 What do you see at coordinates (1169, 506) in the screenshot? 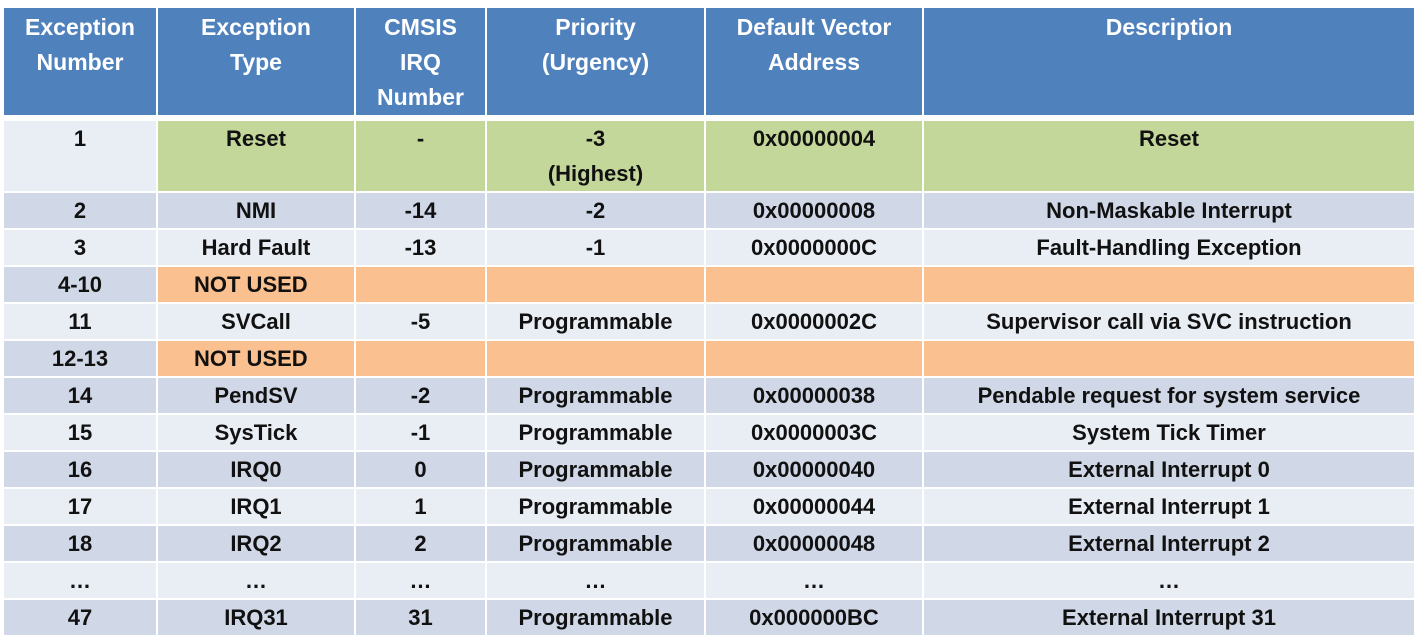
I see `description-cell: External Interrupt 1` at bounding box center [1169, 506].